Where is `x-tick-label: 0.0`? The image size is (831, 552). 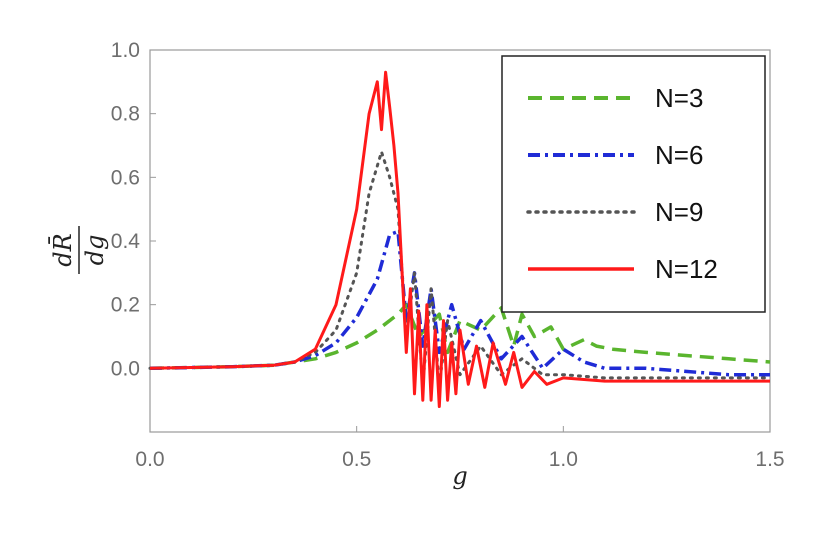
x-tick-label: 0.0 is located at coordinates (149, 459).